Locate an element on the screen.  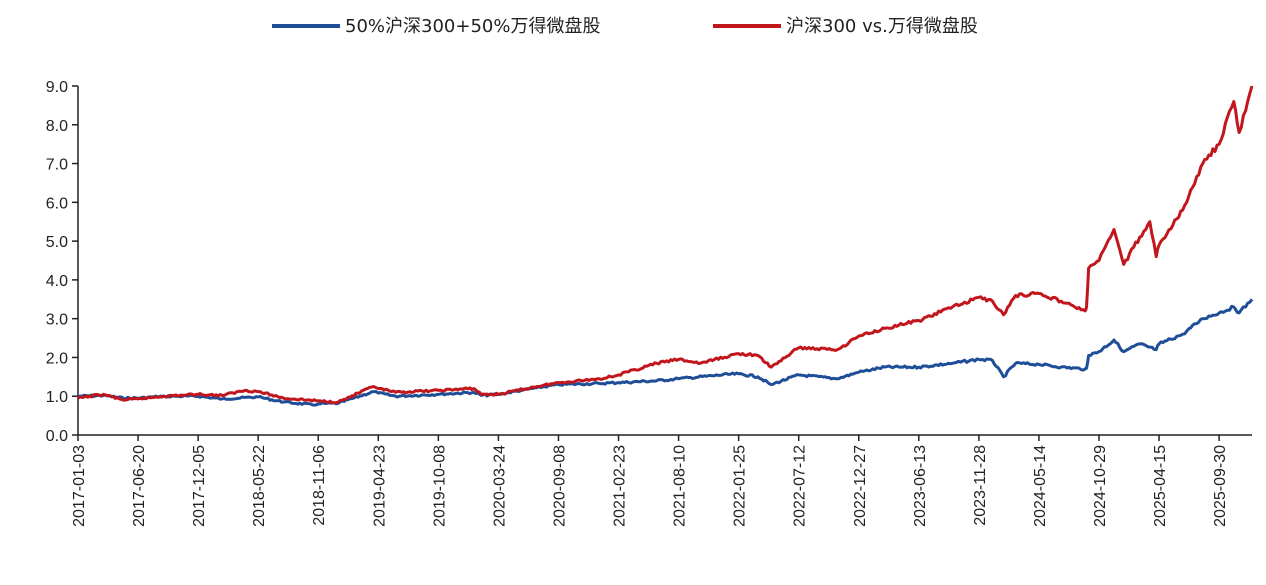
legend: 50%沪深300+50%万得微盘股 沪深300 vs.万得微盘股 is located at coordinates (625, 26).